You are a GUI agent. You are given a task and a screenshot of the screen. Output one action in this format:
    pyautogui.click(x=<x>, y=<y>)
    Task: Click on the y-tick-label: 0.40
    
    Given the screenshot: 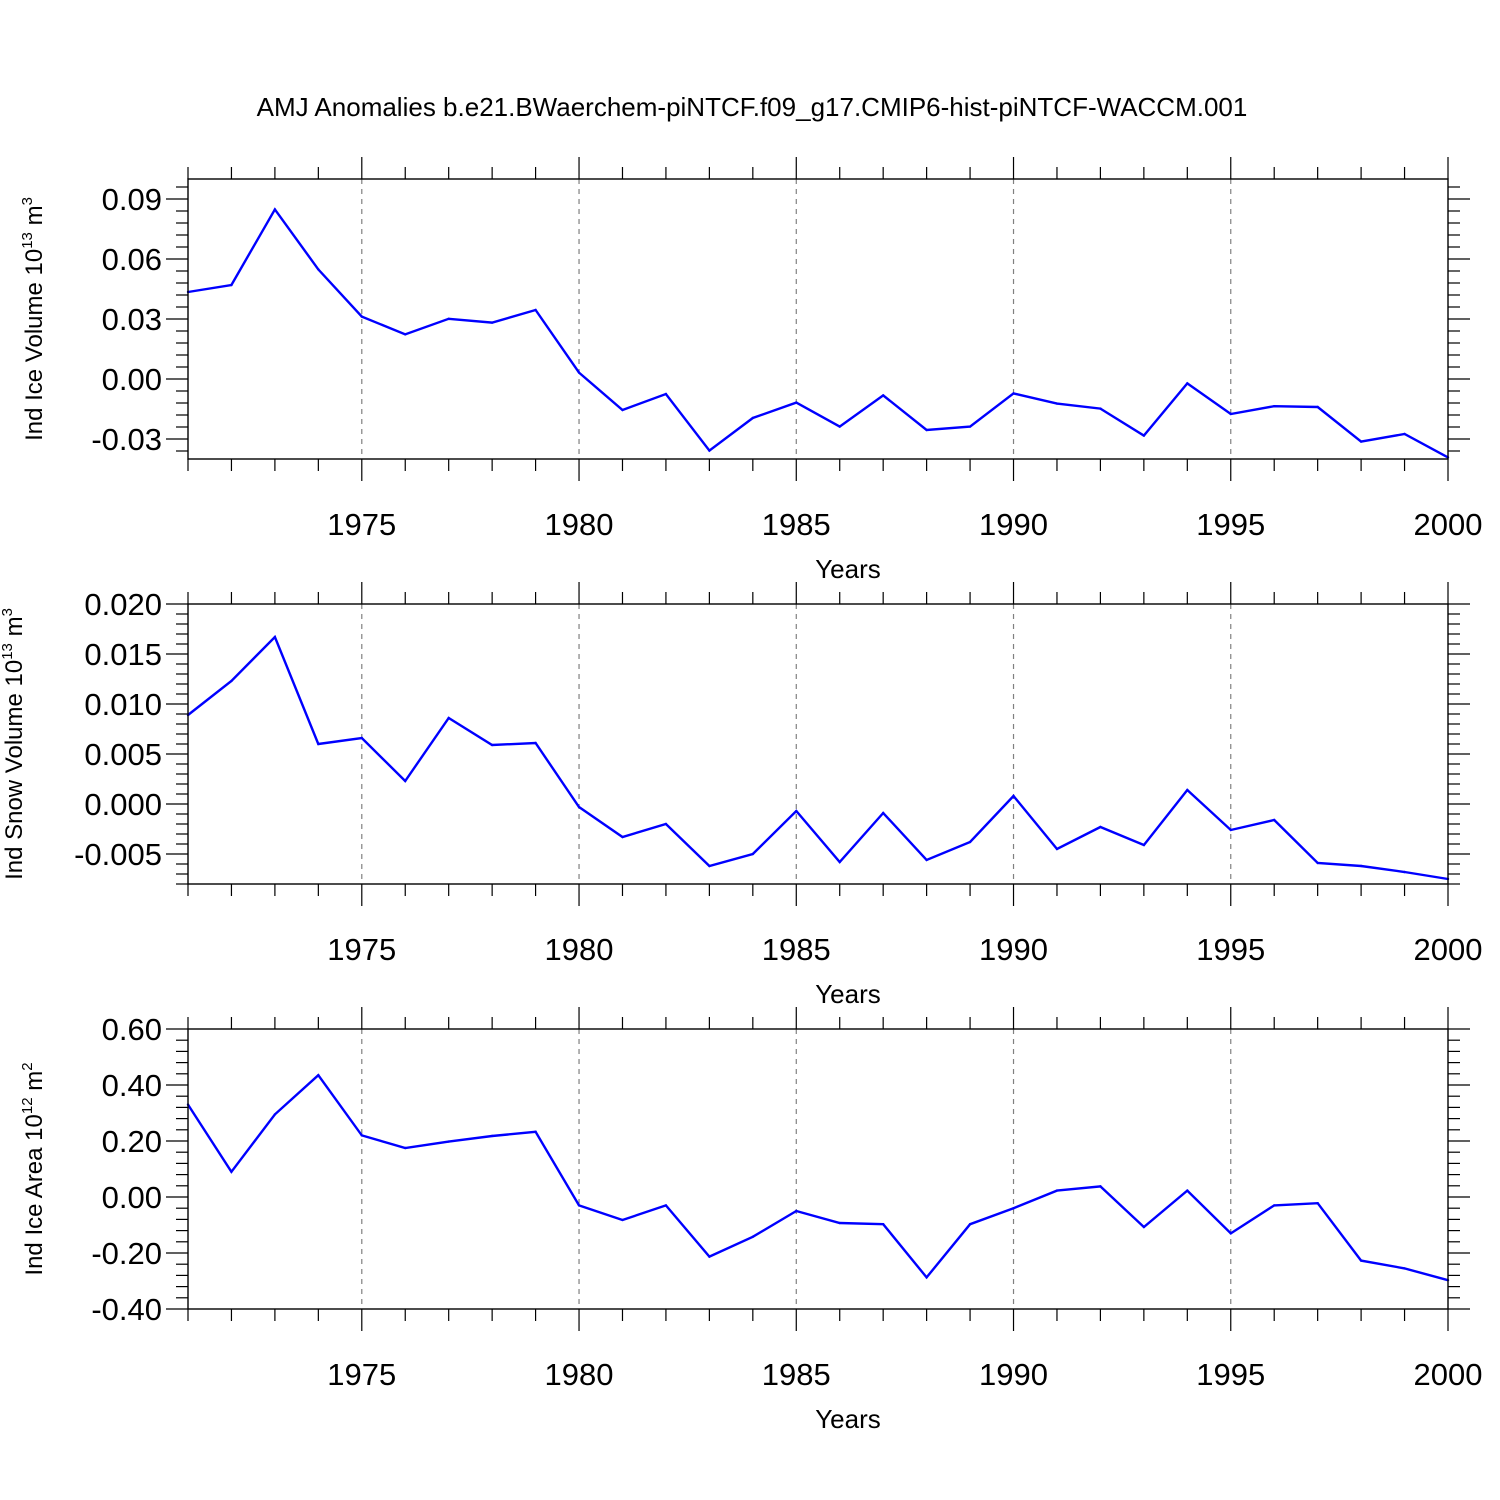 What is the action you would take?
    pyautogui.click(x=132, y=1085)
    